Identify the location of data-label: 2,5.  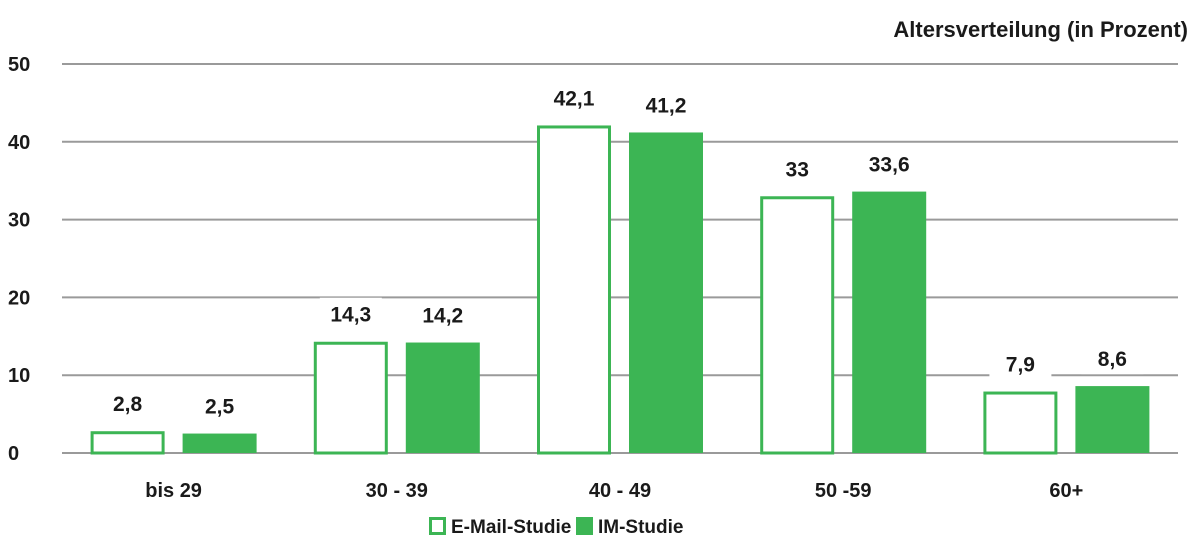
(220, 407).